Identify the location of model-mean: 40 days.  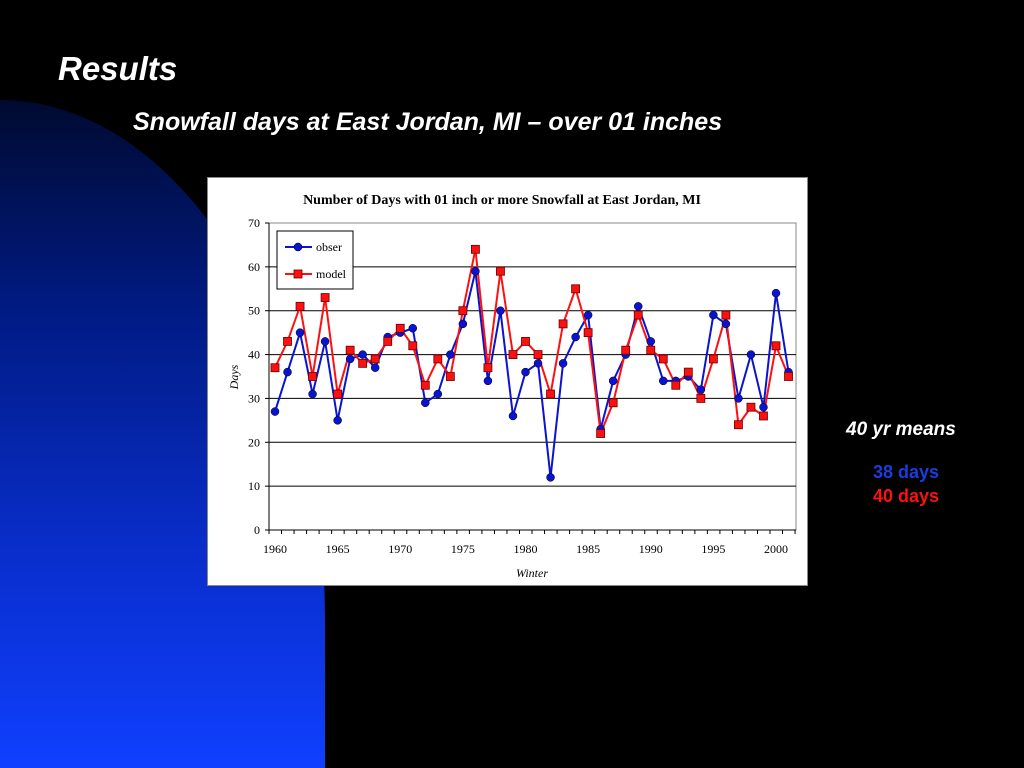
(906, 496).